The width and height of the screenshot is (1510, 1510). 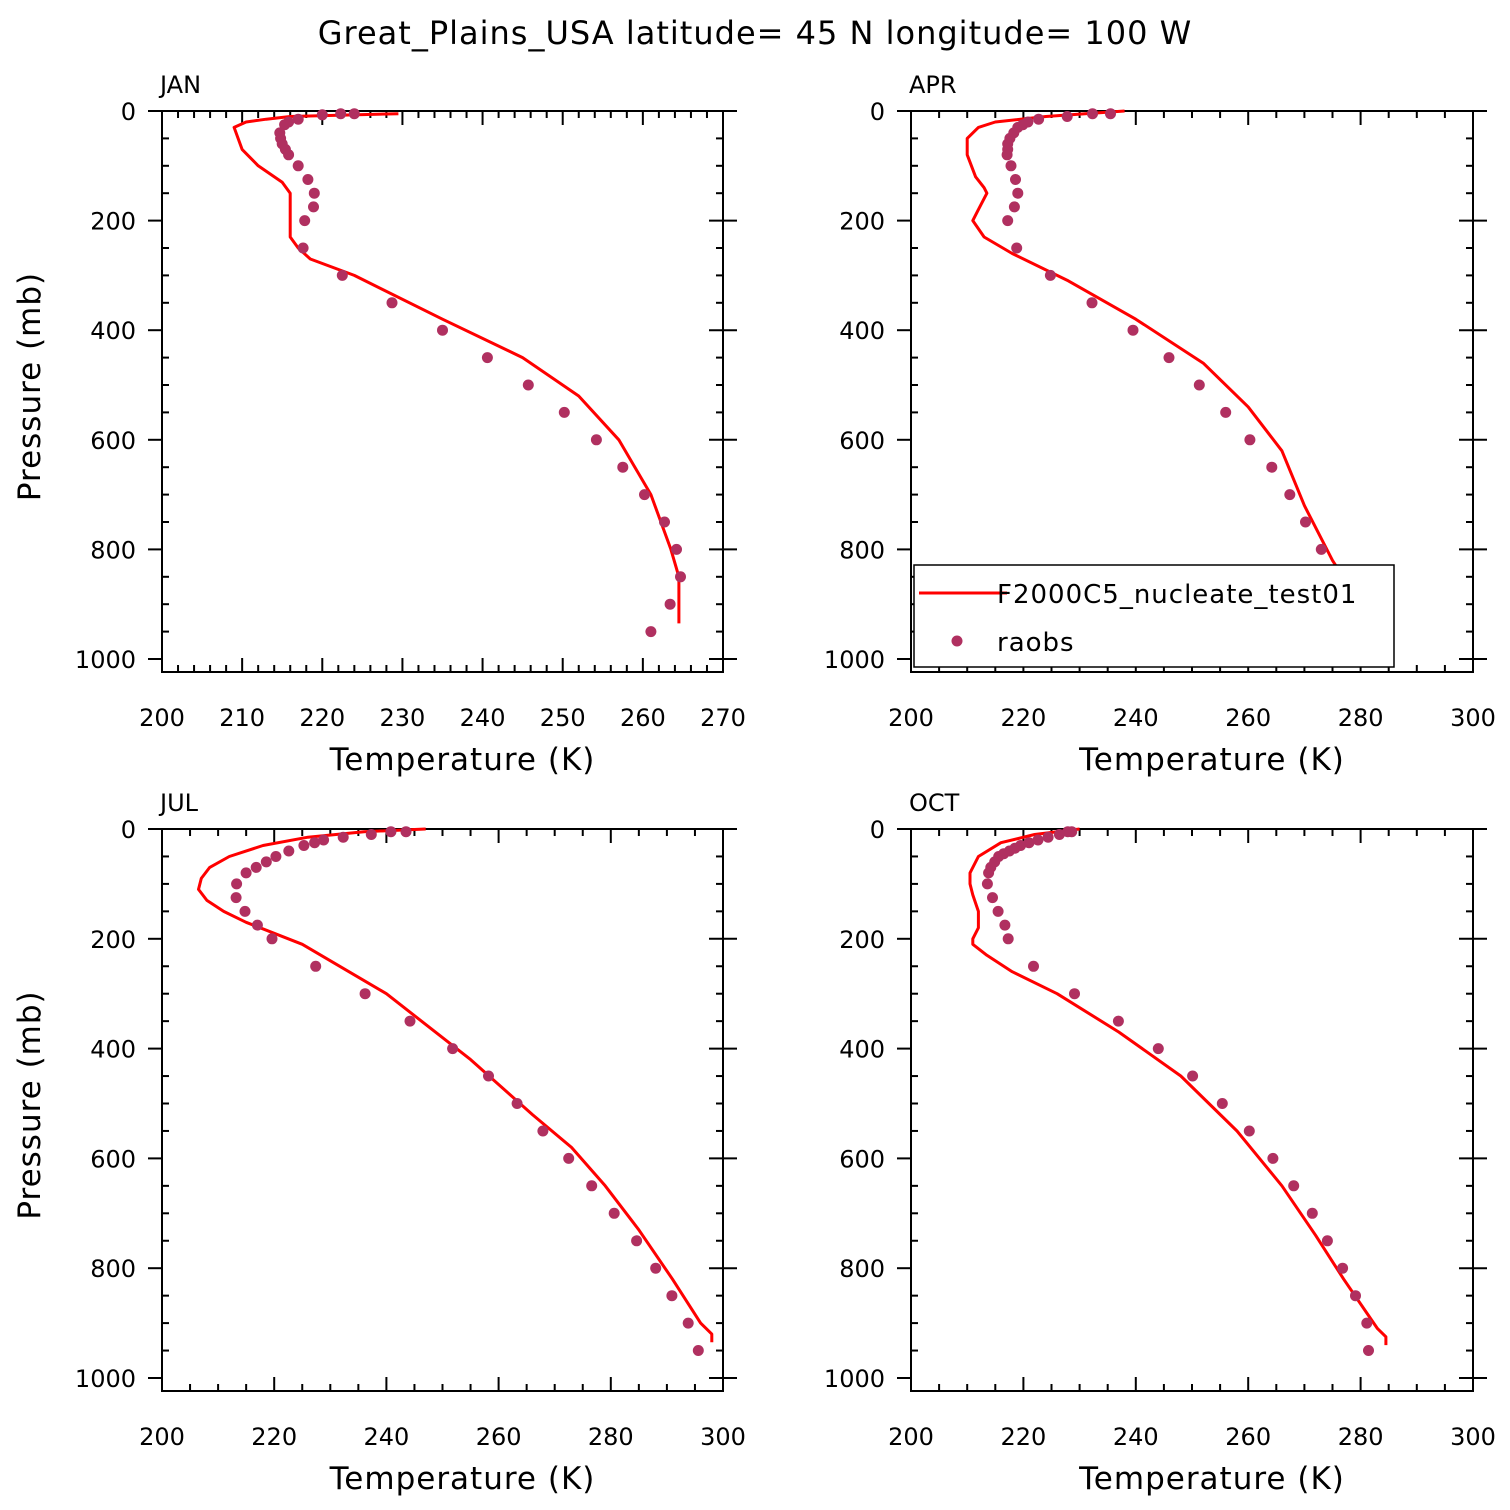 I want to click on x-tick-label: 250, so click(x=563, y=718).